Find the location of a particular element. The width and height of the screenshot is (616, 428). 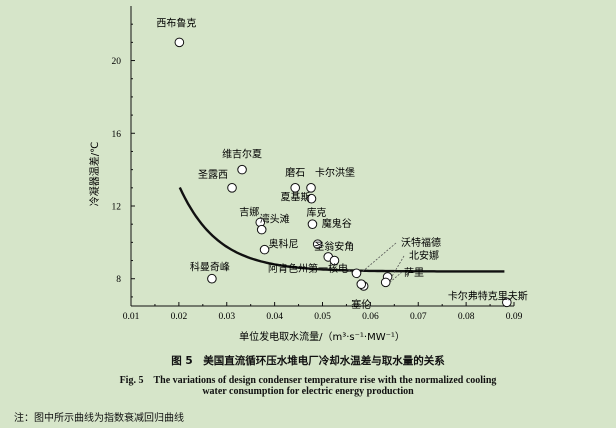

point-label: 库克 is located at coordinates (316, 212).